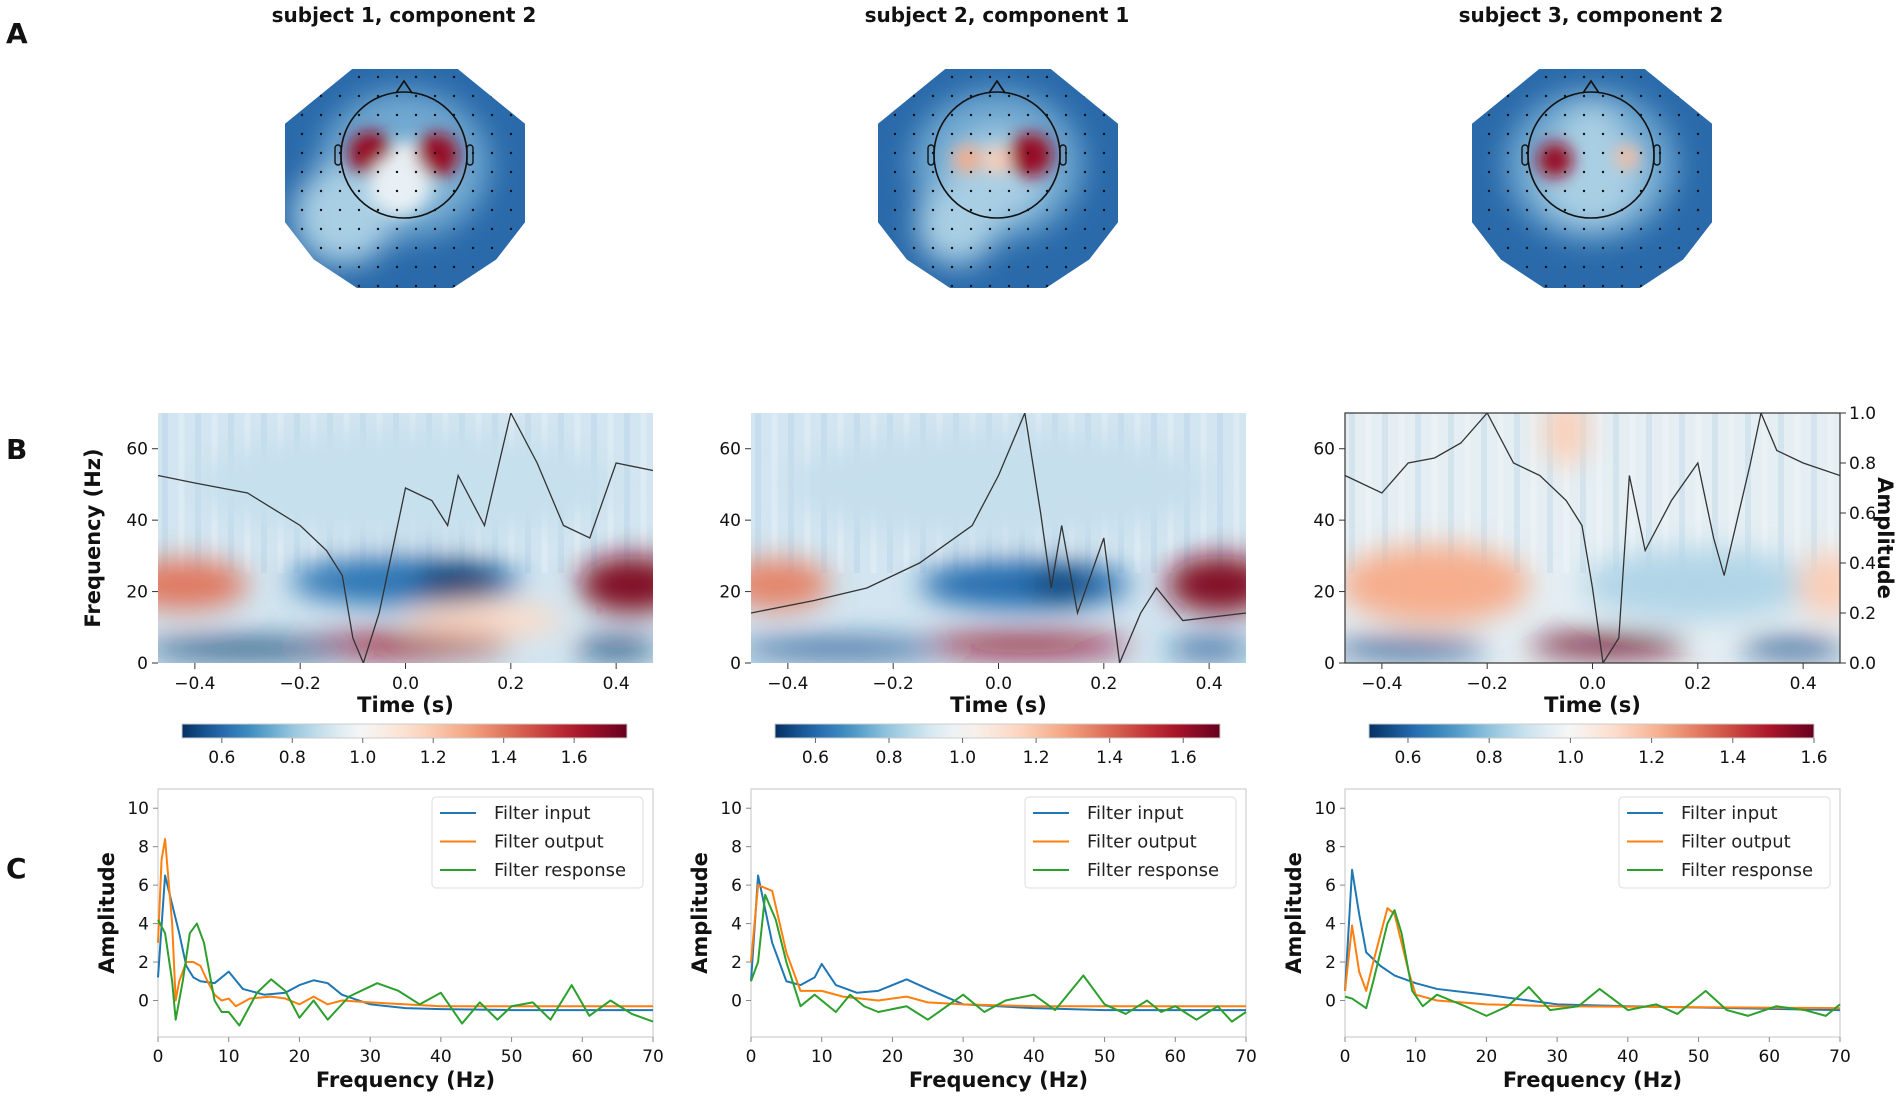  What do you see at coordinates (1557, 1057) in the screenshot?
I see `x-tick-label: 30` at bounding box center [1557, 1057].